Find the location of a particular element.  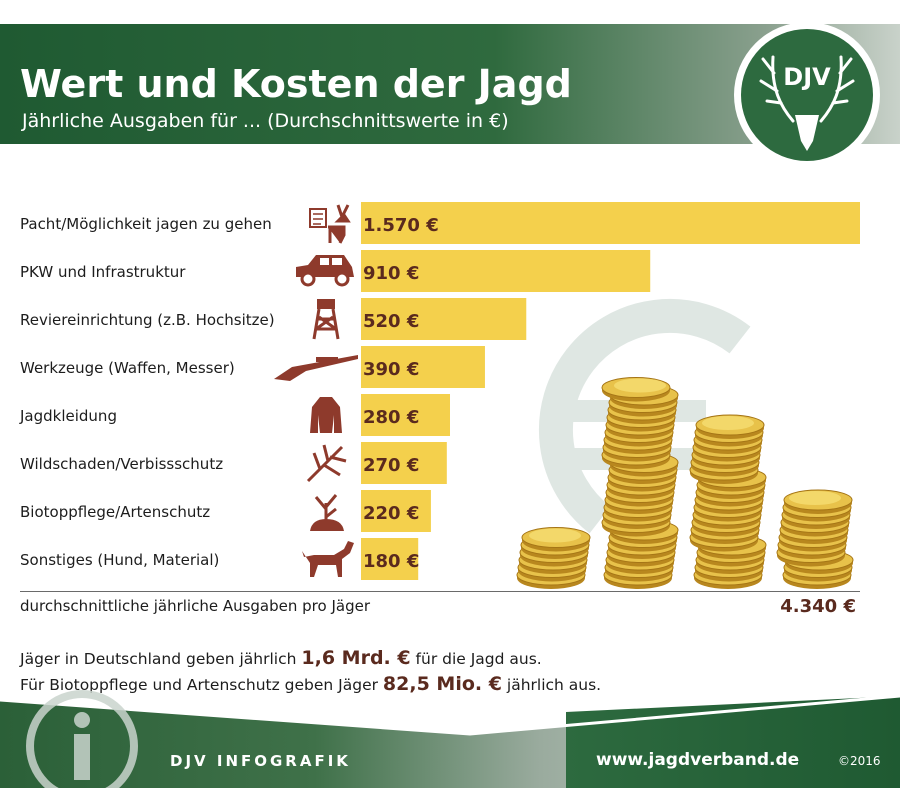

lease-deer-icon is located at coordinates (330, 224).